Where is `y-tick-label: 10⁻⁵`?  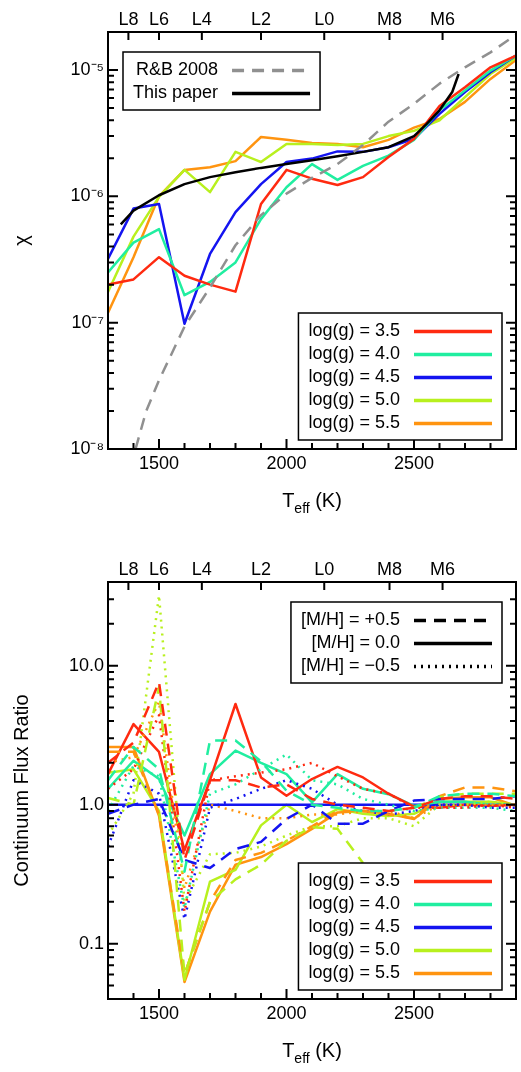 y-tick-label: 10⁻⁵ is located at coordinates (87, 69).